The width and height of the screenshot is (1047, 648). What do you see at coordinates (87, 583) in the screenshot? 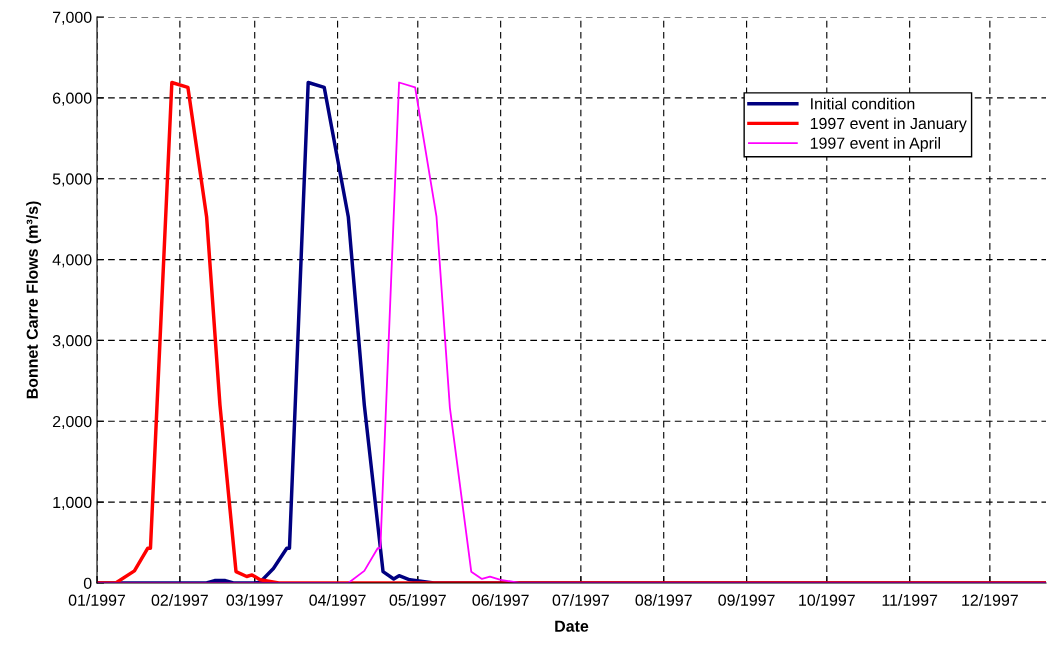
I see `y-tick-label: 0` at bounding box center [87, 583].